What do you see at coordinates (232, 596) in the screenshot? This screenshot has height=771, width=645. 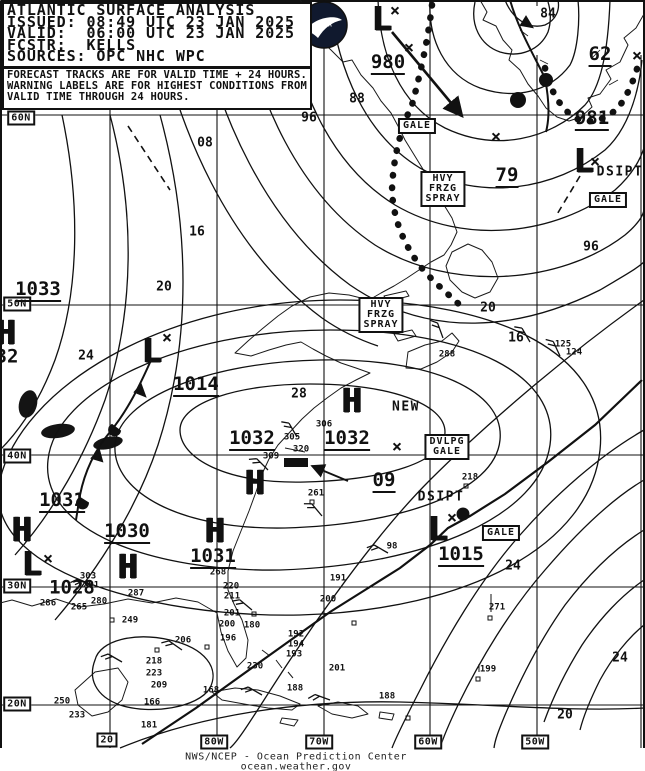 I see `station-value: 211` at bounding box center [232, 596].